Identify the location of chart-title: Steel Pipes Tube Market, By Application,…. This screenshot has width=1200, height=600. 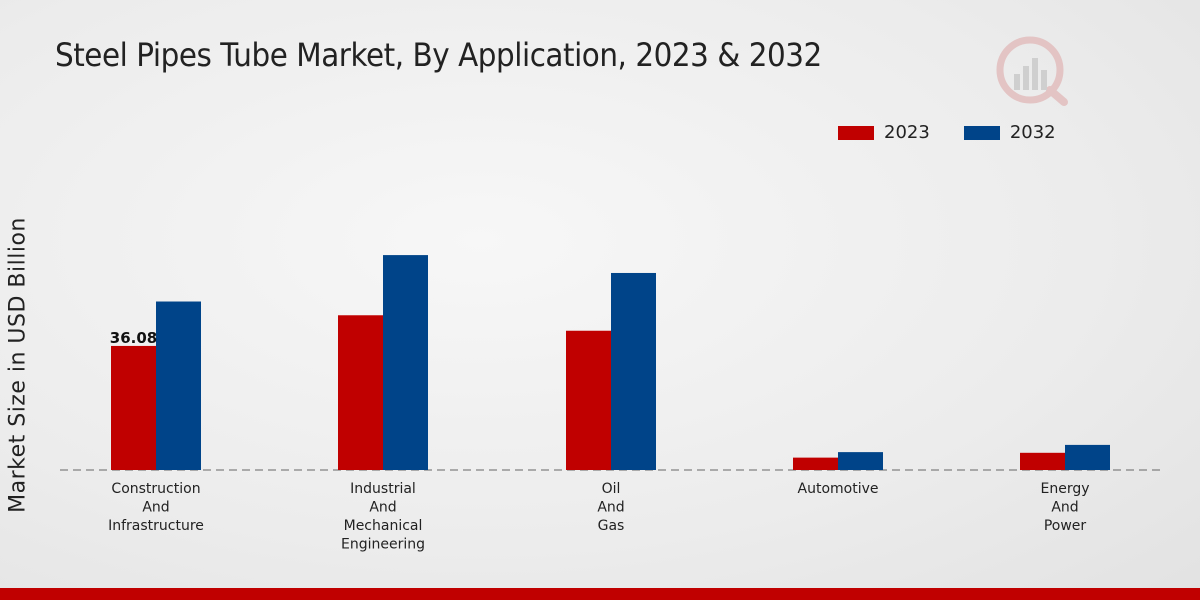
(438, 55).